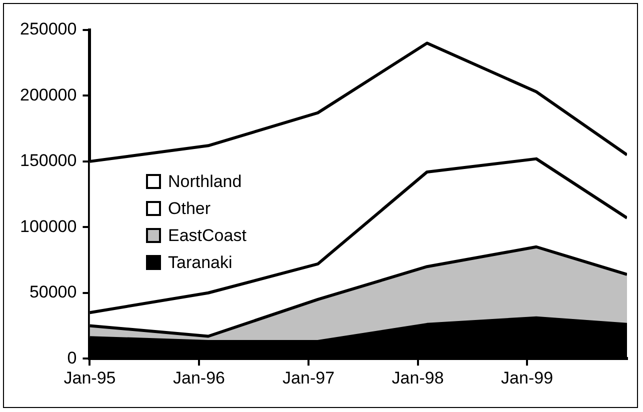 The width and height of the screenshot is (643, 412). Describe the element at coordinates (527, 378) in the screenshot. I see `x-tick-label: Jan-99` at that location.